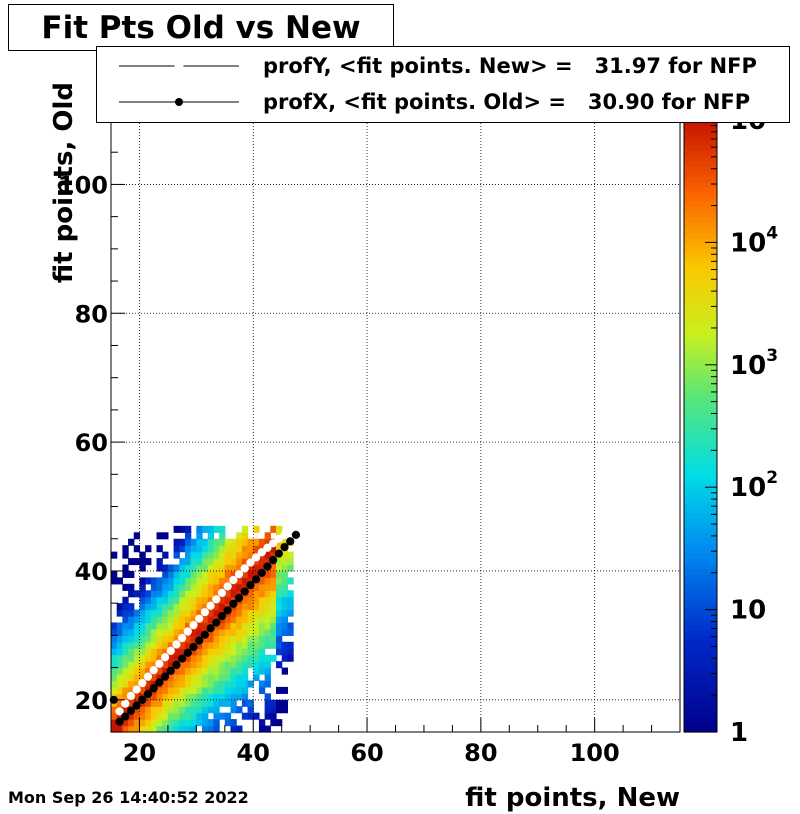 The width and height of the screenshot is (800, 814). Describe the element at coordinates (443, 102) in the screenshot. I see `legend-entry-profx: profX, <fit points. Old> = 30.90 for NFP` at that location.